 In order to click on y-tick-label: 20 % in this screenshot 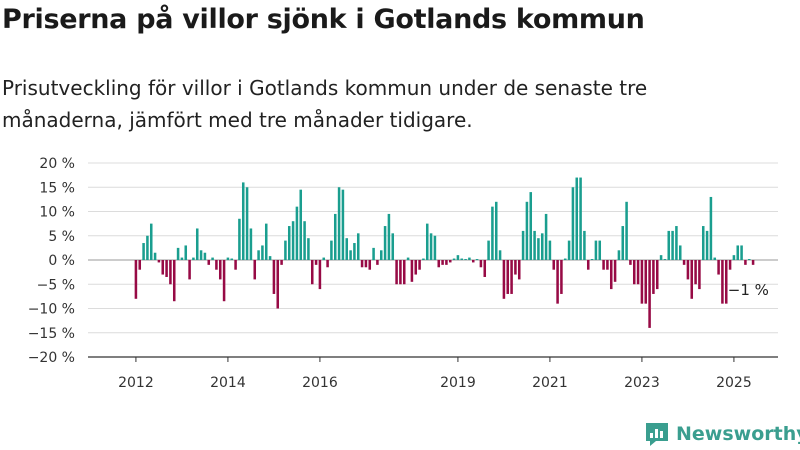, I will do `click(57, 164)`.